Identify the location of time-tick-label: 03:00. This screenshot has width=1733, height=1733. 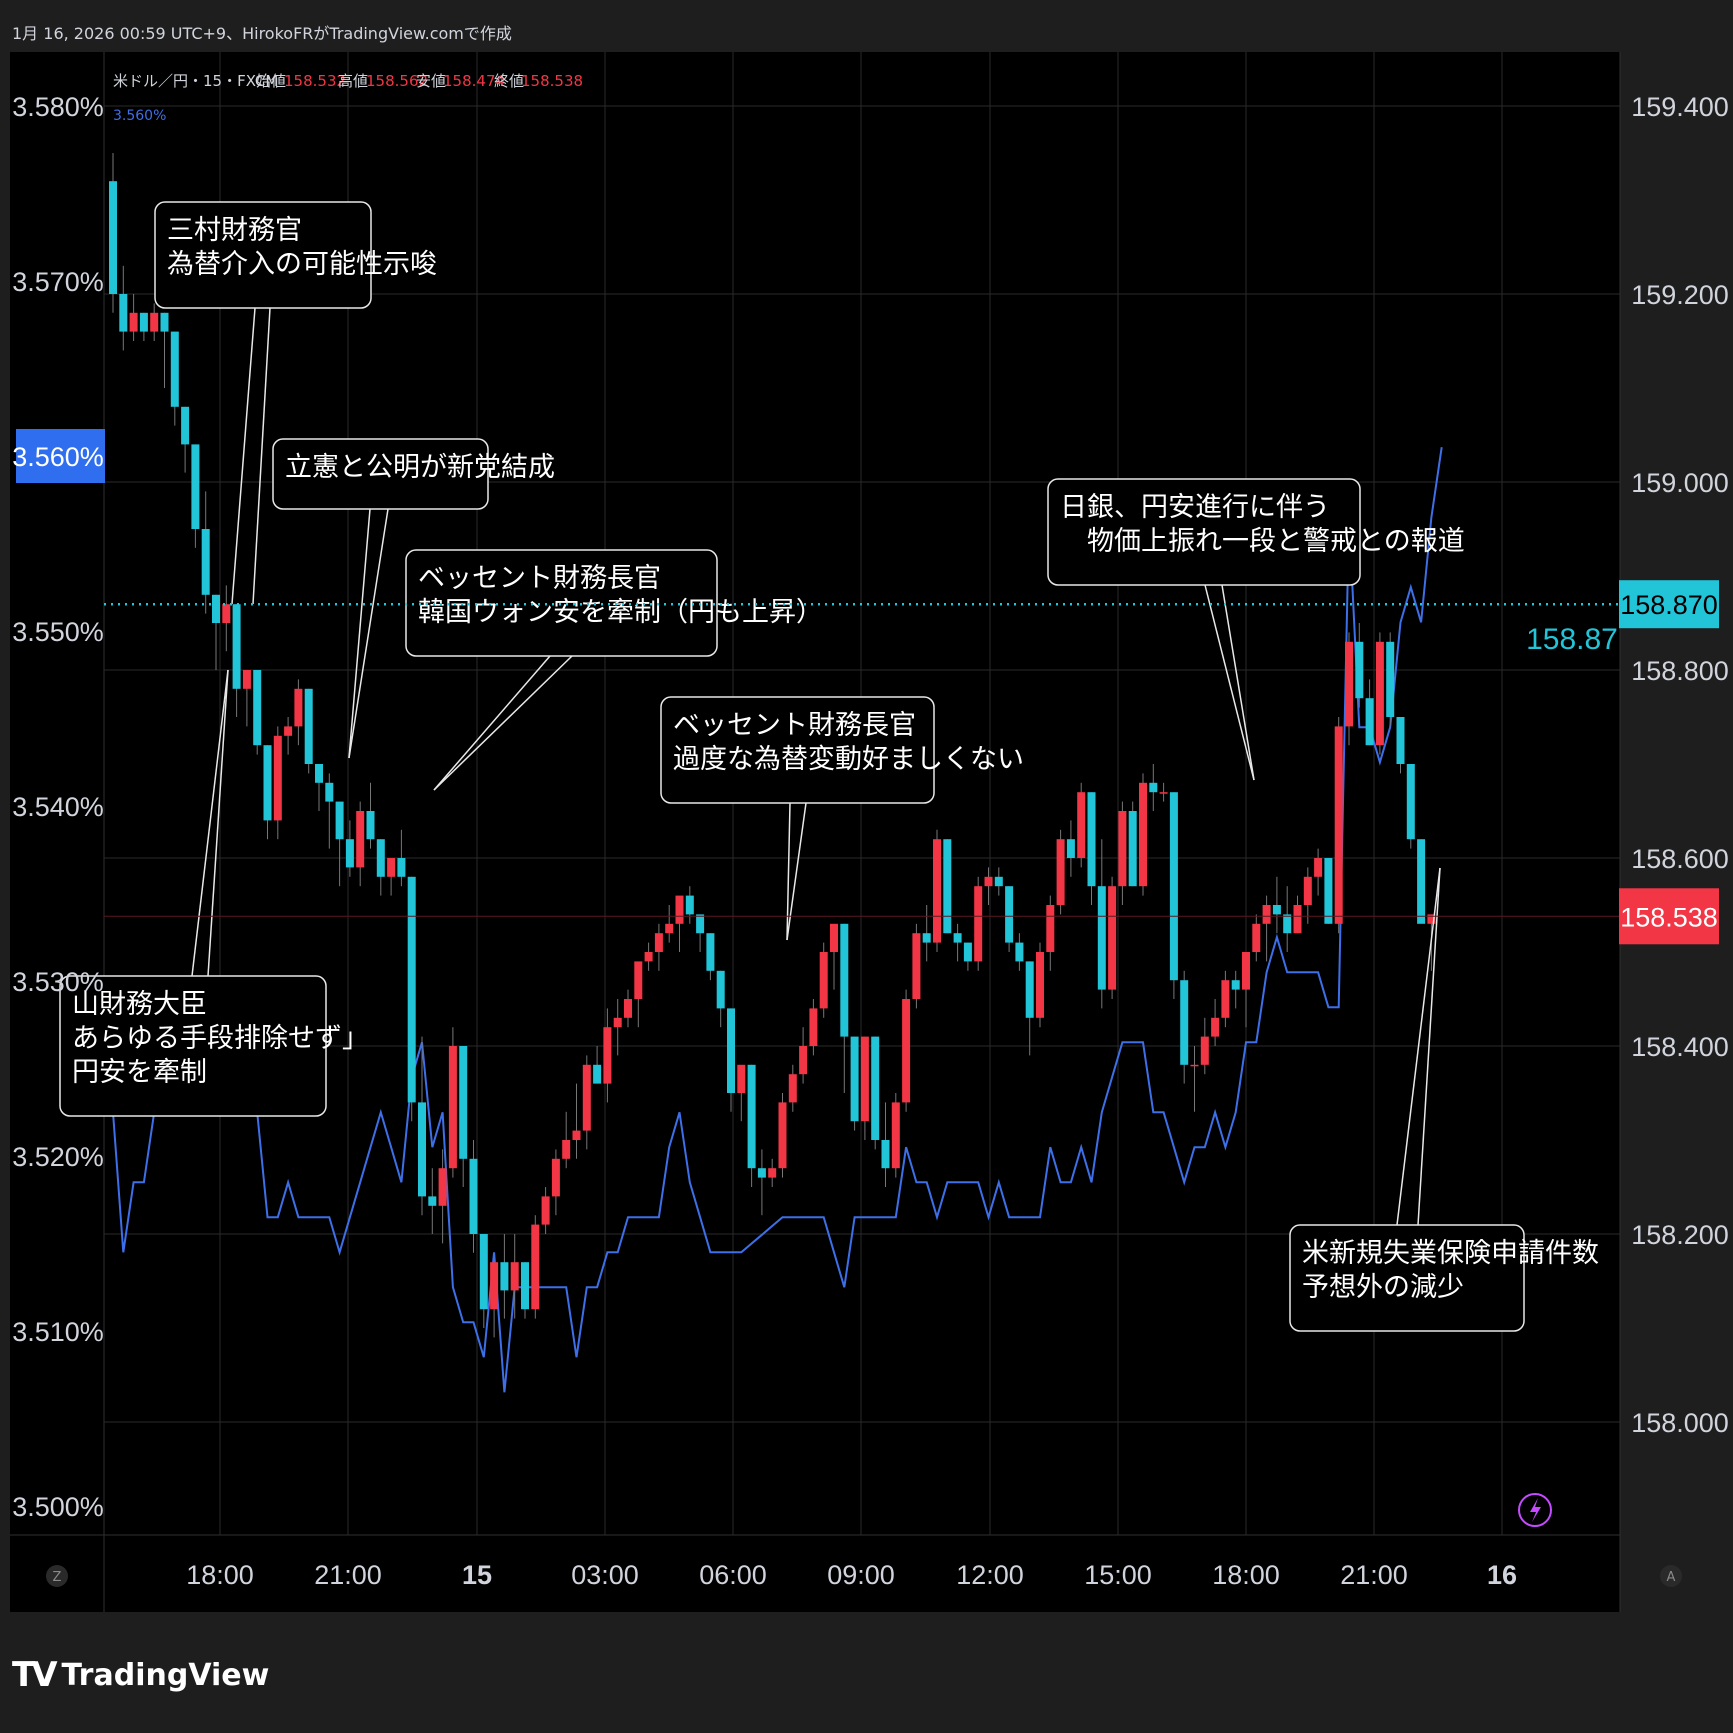
(605, 1575).